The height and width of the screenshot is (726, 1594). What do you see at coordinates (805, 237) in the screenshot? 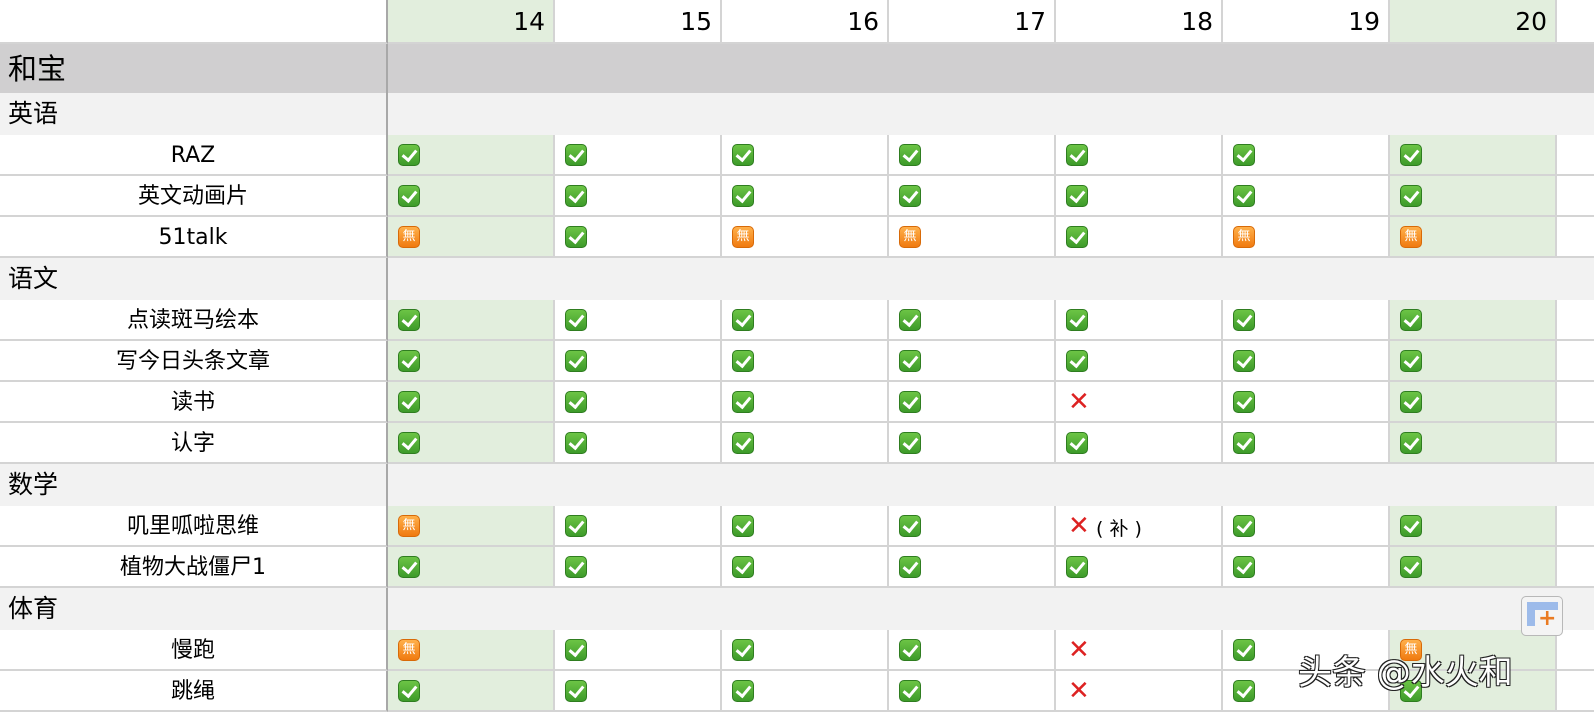
I see `day-cell-16: 無` at bounding box center [805, 237].